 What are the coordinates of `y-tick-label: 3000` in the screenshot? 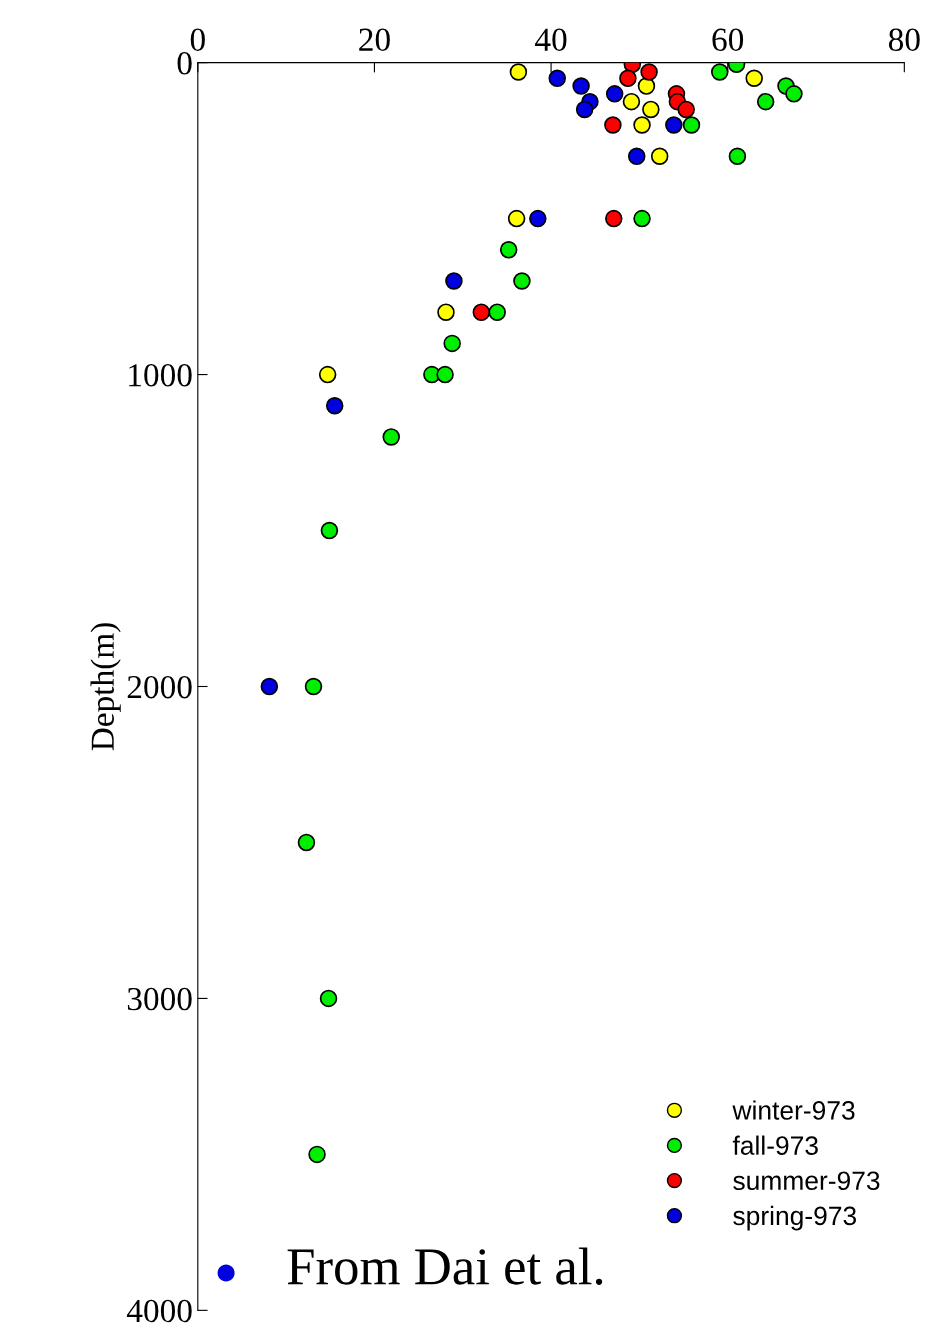 It's located at (159, 999).